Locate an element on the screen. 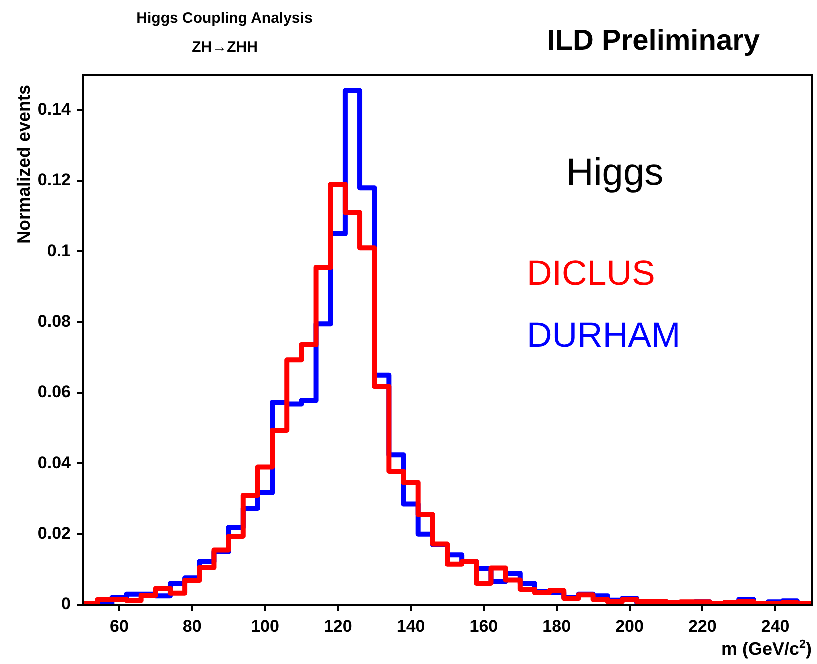 The width and height of the screenshot is (817, 664). x-tick-label: 160 is located at coordinates (484, 626).